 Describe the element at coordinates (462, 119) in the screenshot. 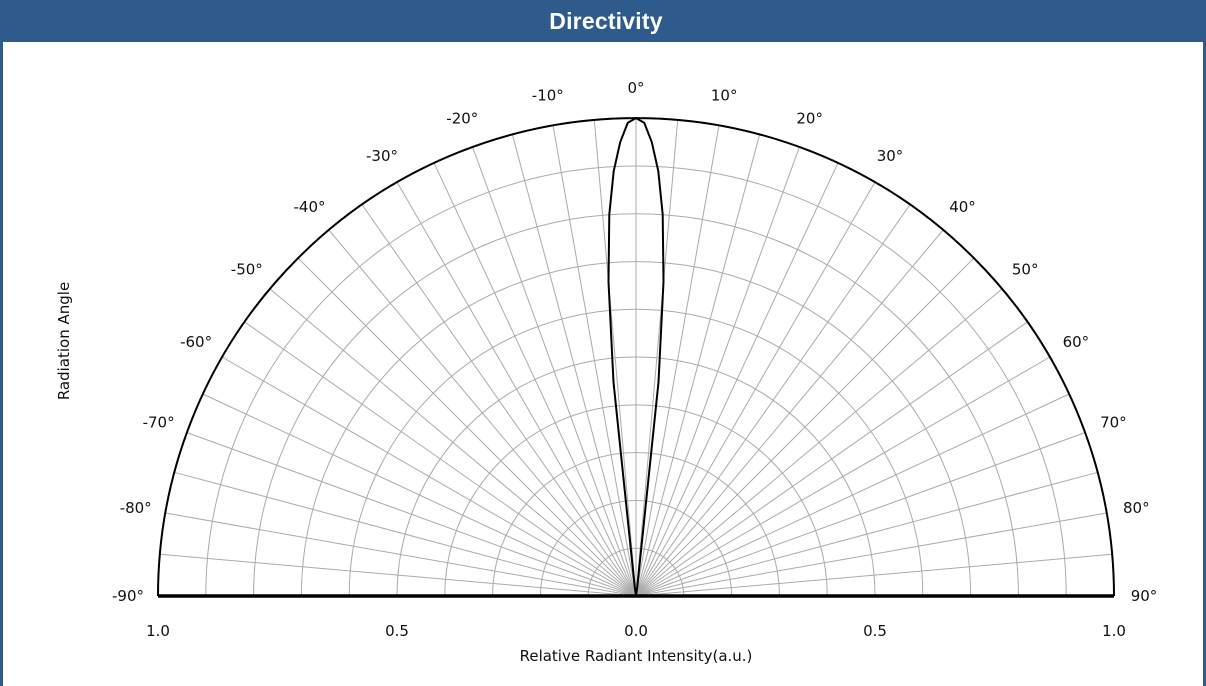

I see `angle-tick-label: -20°` at that location.